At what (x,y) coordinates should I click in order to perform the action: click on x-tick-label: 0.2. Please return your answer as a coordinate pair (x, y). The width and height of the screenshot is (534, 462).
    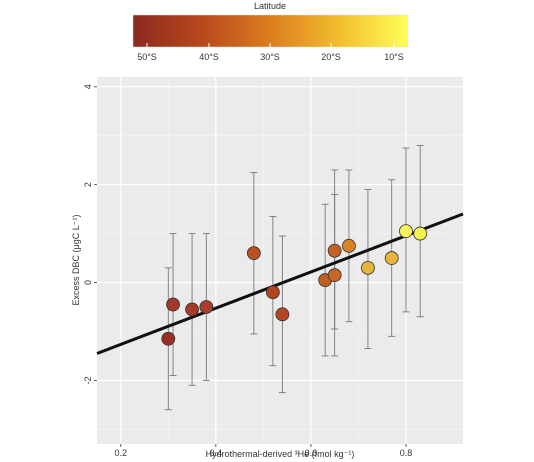
    Looking at the image, I should click on (121, 453).